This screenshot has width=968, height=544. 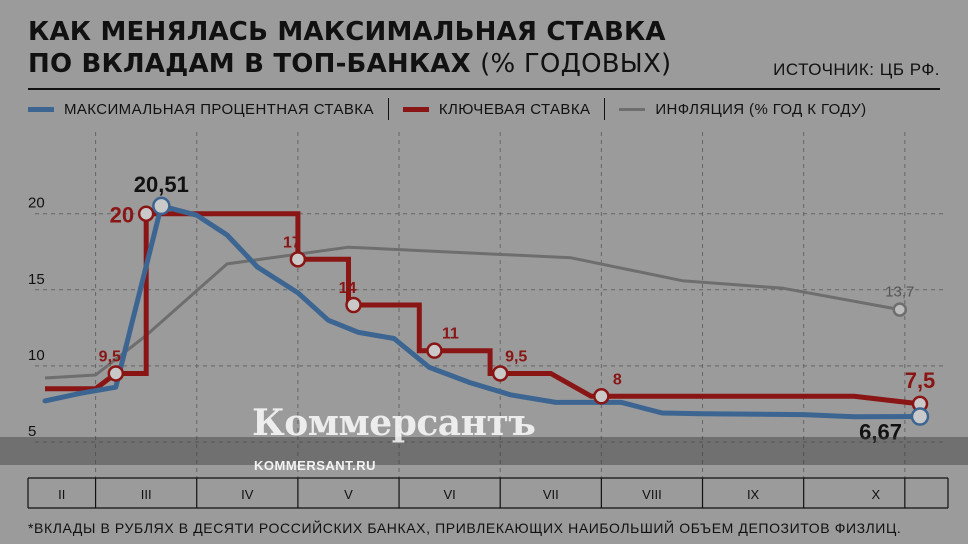 I want to click on x-tick-label: X, so click(x=875, y=494).